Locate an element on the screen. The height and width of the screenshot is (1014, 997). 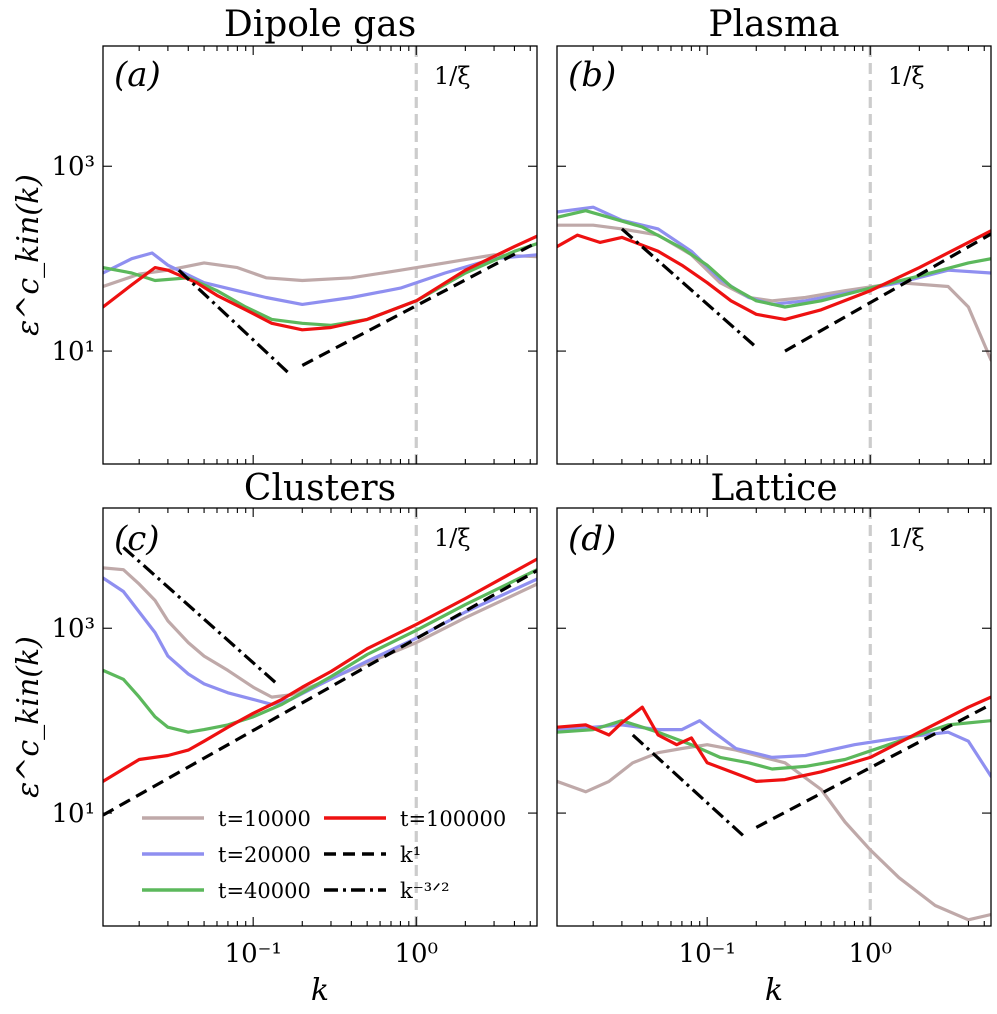
y-tick-label-c-1: 10³ is located at coordinates (73, 629).